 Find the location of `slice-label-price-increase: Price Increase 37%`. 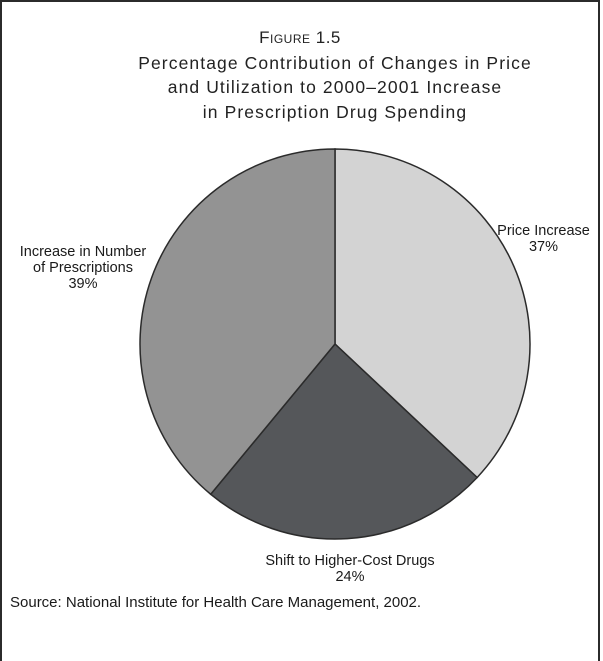

slice-label-price-increase: Price Increase 37% is located at coordinates (539, 239).